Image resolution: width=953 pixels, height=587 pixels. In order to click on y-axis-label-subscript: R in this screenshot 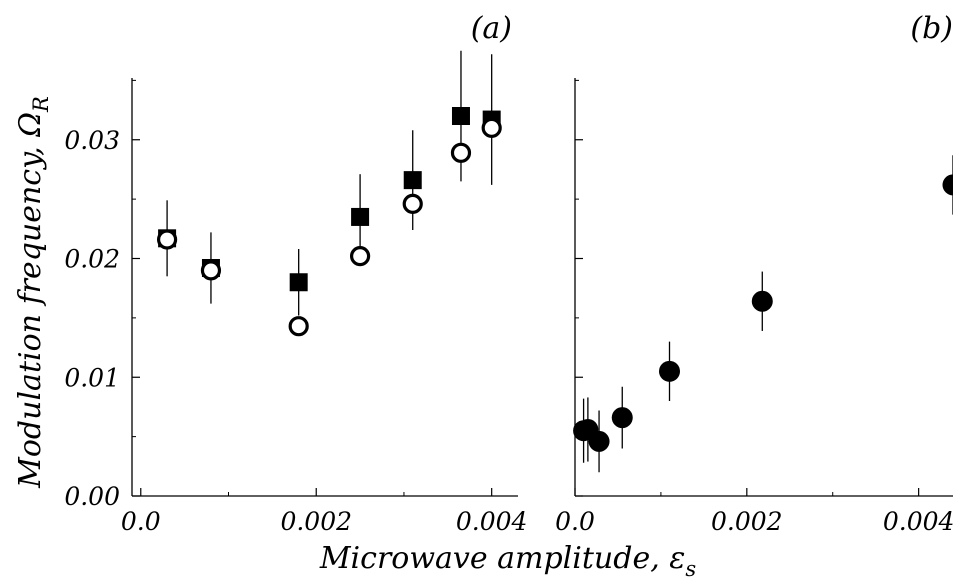, I will do `click(41, 104)`.